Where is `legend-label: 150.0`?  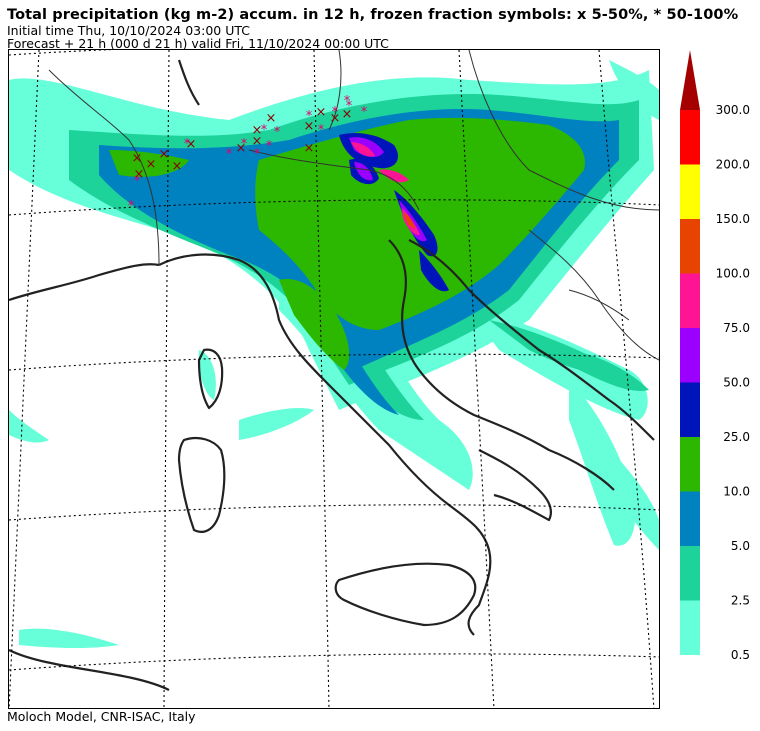 legend-label: 150.0 is located at coordinates (733, 219).